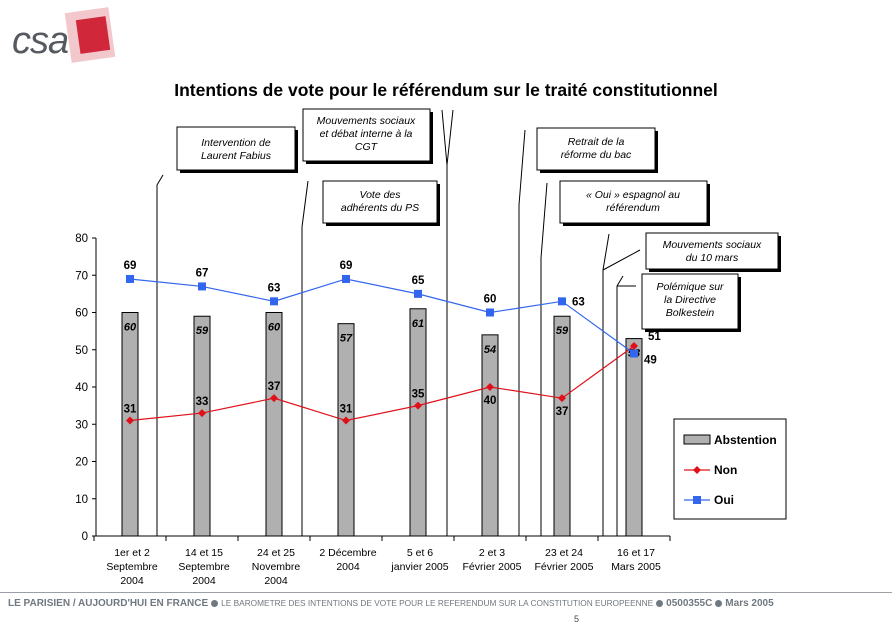 The height and width of the screenshot is (624, 892). I want to click on y-tick-label: 80, so click(81, 239).